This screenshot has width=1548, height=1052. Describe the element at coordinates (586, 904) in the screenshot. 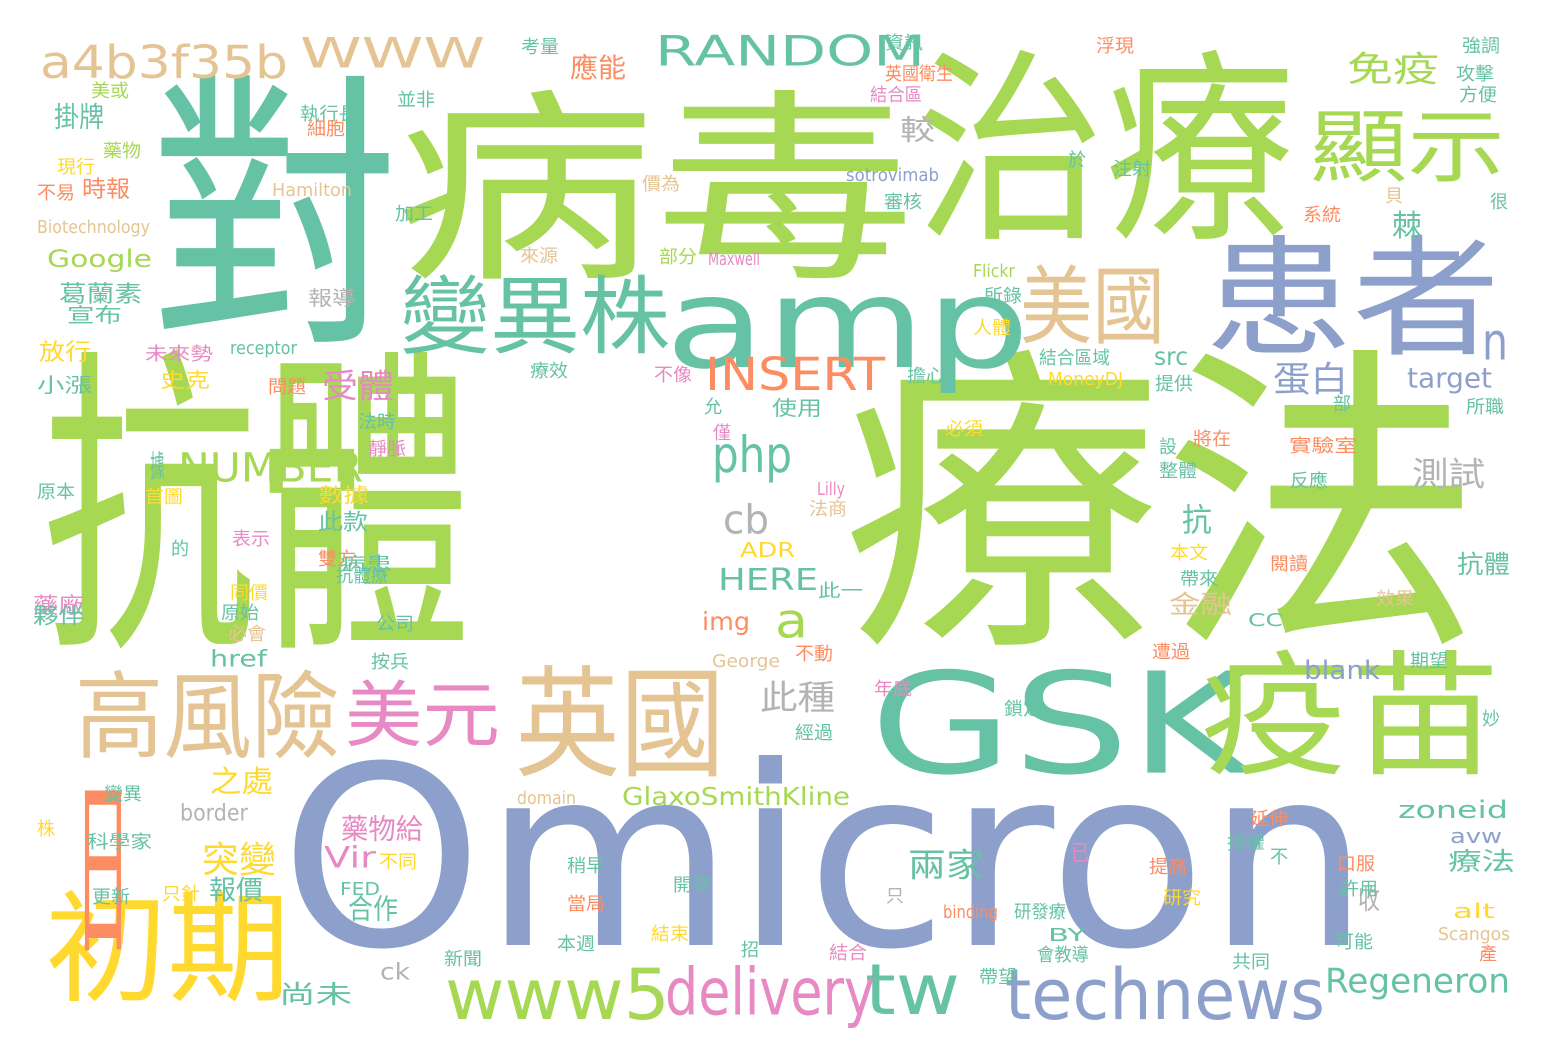

I see `word-small: 當局` at that location.